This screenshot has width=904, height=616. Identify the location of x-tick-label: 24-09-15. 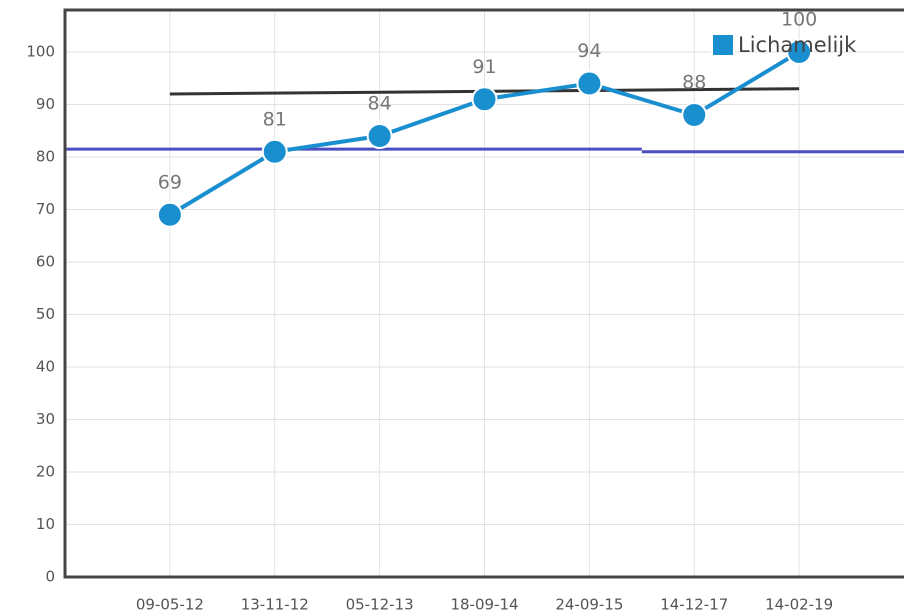
(589, 605).